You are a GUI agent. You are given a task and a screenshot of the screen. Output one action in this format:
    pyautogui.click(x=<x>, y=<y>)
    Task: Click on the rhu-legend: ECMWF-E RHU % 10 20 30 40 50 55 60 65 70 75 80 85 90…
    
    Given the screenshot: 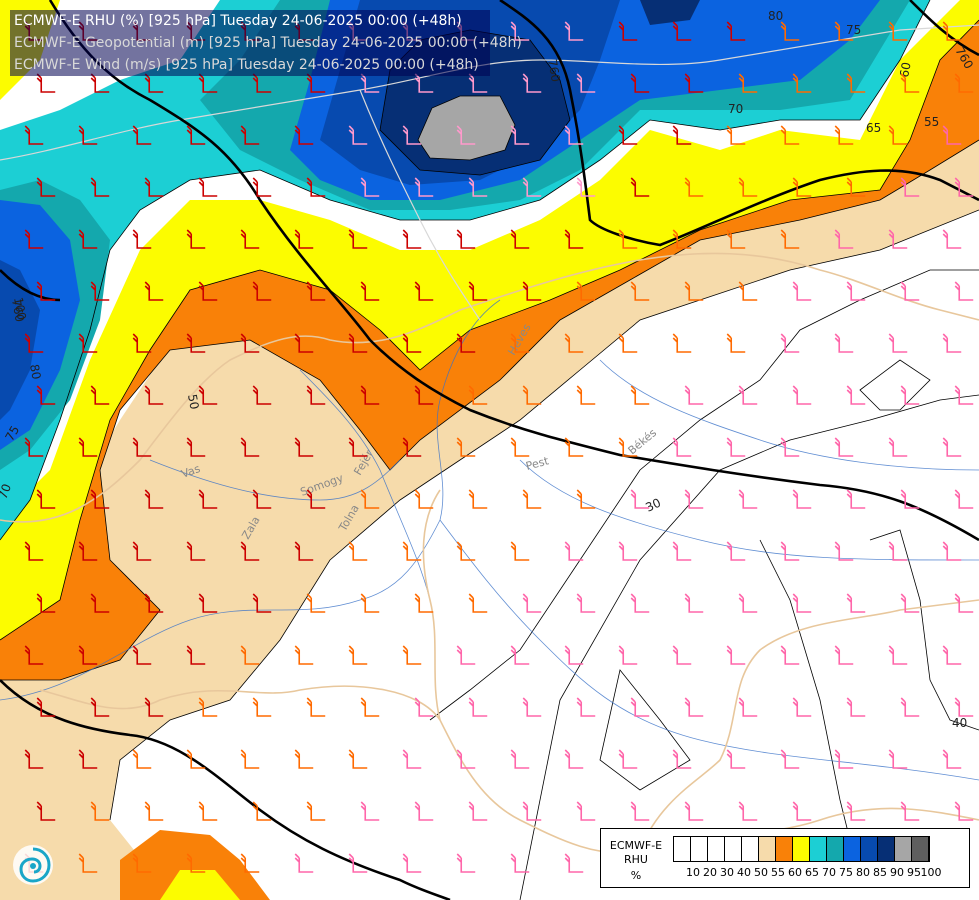 What is the action you would take?
    pyautogui.click(x=785, y=858)
    